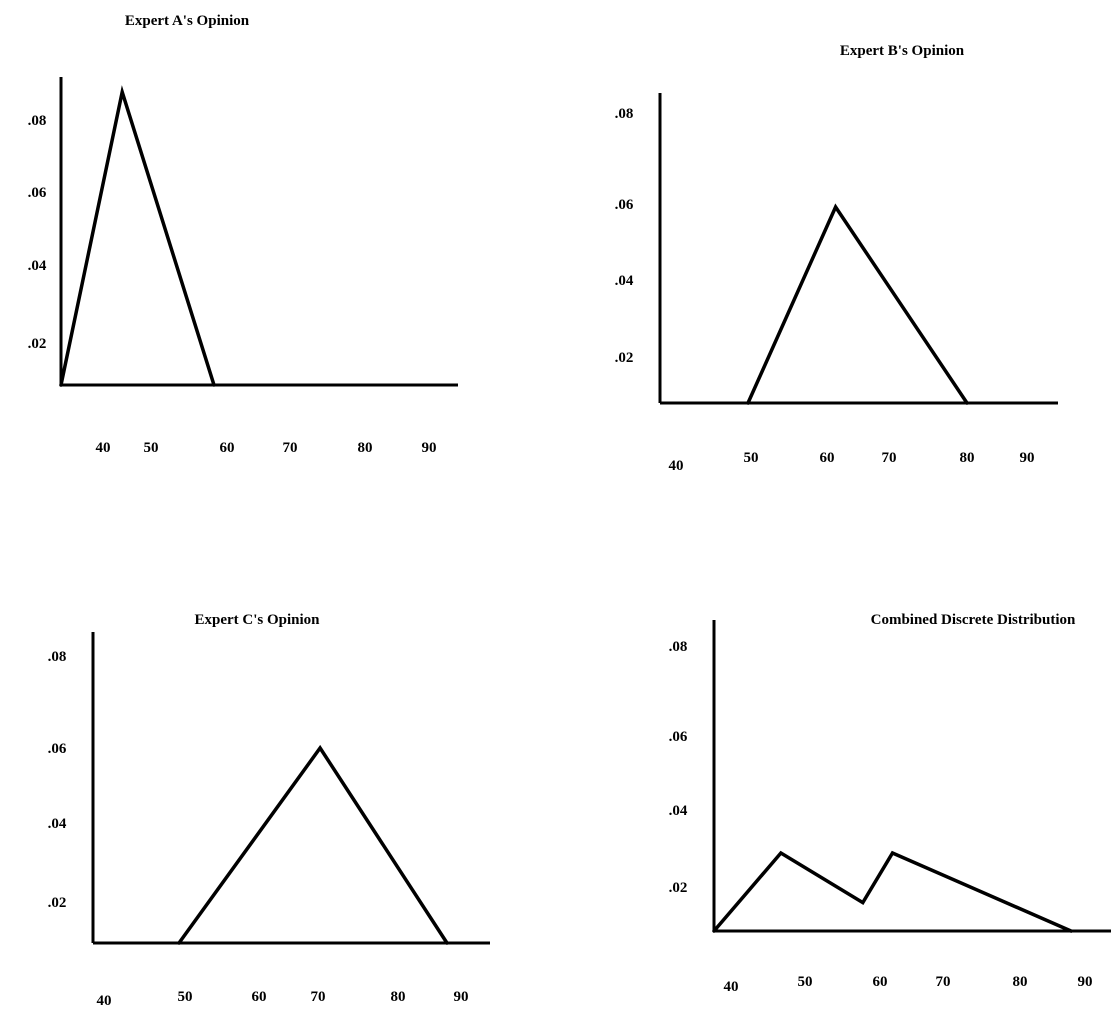 The width and height of the screenshot is (1111, 1015). What do you see at coordinates (313, 844) in the screenshot?
I see `expert-c-series-line` at bounding box center [313, 844].